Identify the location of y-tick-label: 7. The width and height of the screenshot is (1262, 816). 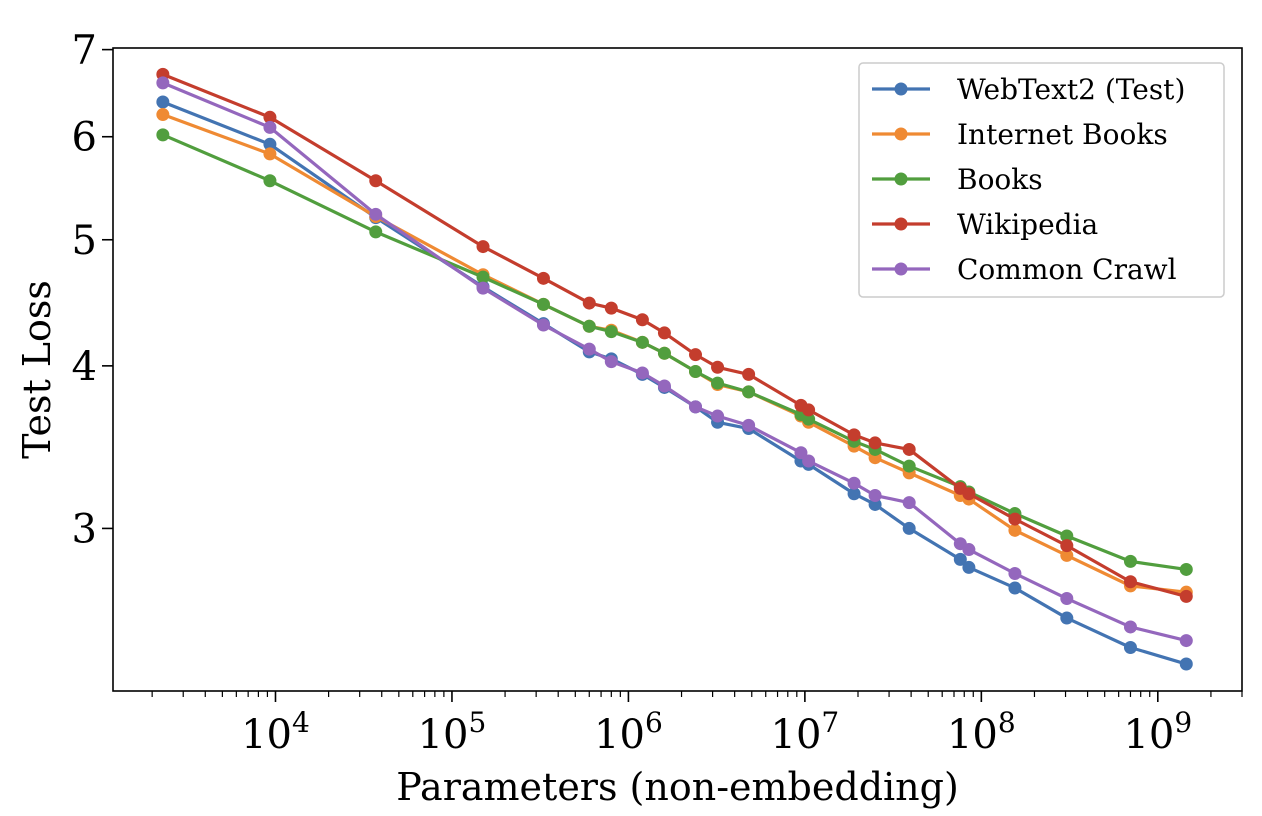
(84, 51).